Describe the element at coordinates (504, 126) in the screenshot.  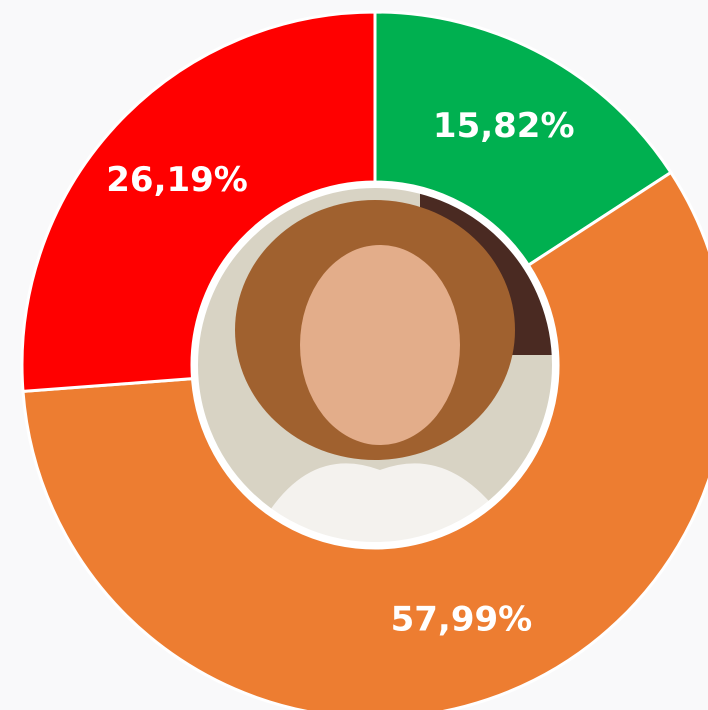
I see `value-label: 15,82%` at that location.